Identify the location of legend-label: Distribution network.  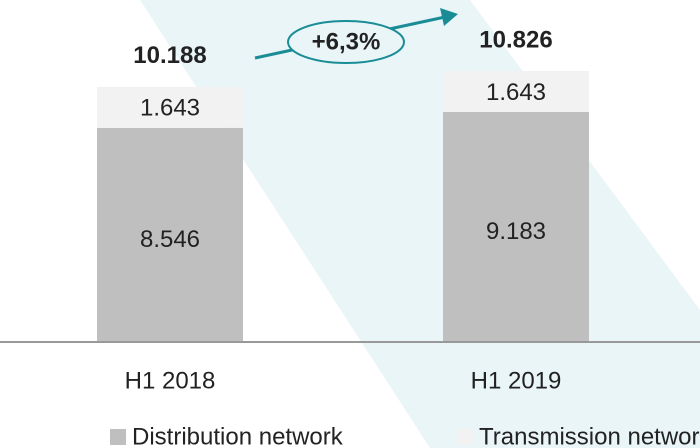
(238, 435).